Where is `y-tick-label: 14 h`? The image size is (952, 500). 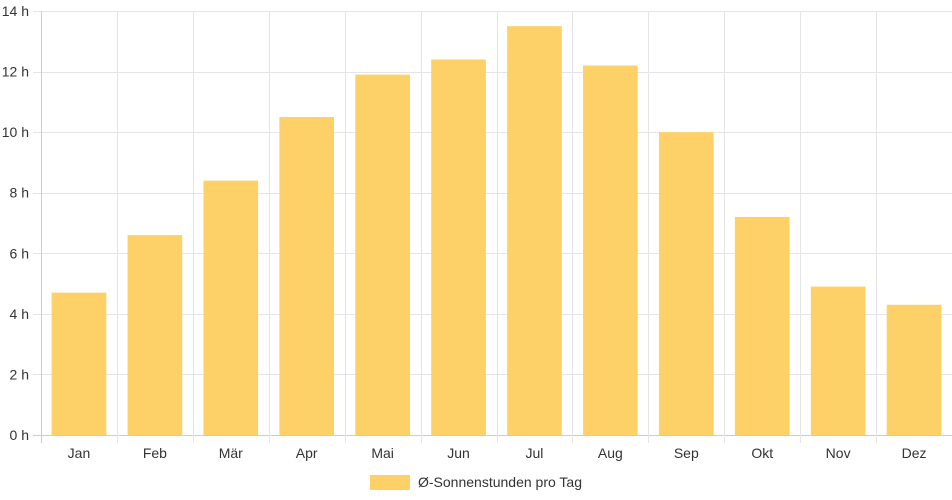
y-tick-label: 14 h is located at coordinates (15, 11).